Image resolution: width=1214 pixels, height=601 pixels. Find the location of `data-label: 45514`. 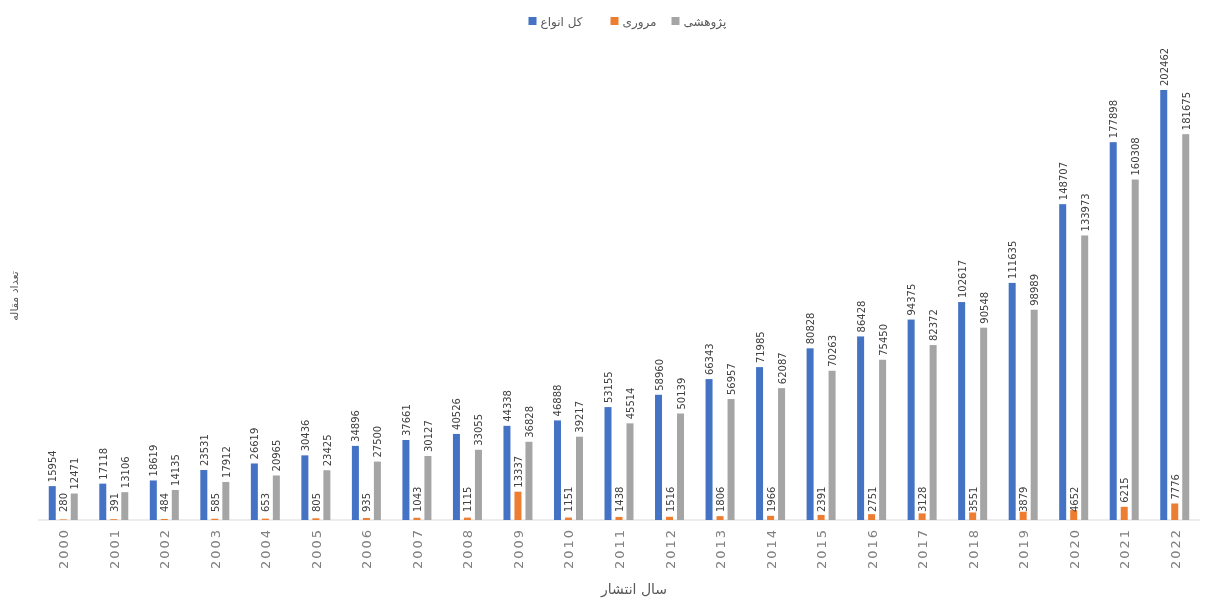

data-label: 45514 is located at coordinates (630, 403).